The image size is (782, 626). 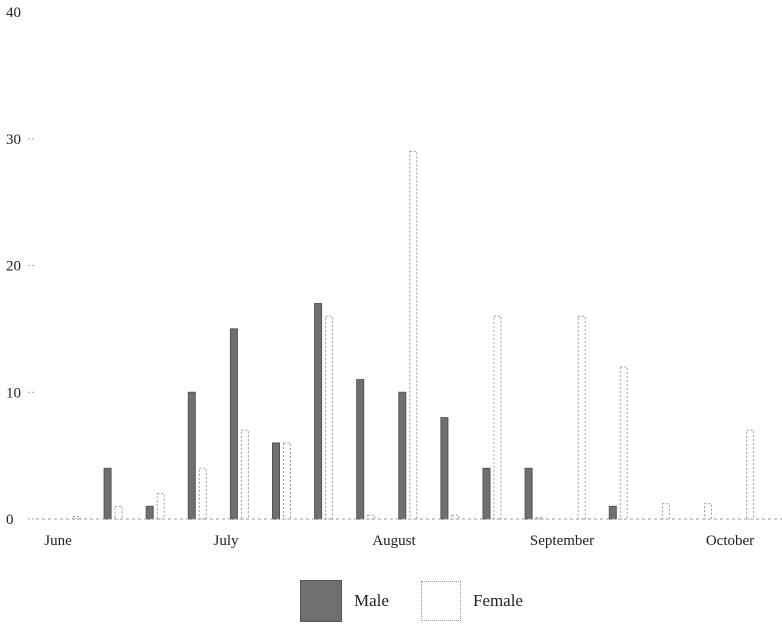 I want to click on y-axis: 0 10 20 30 40, so click(x=21, y=266).